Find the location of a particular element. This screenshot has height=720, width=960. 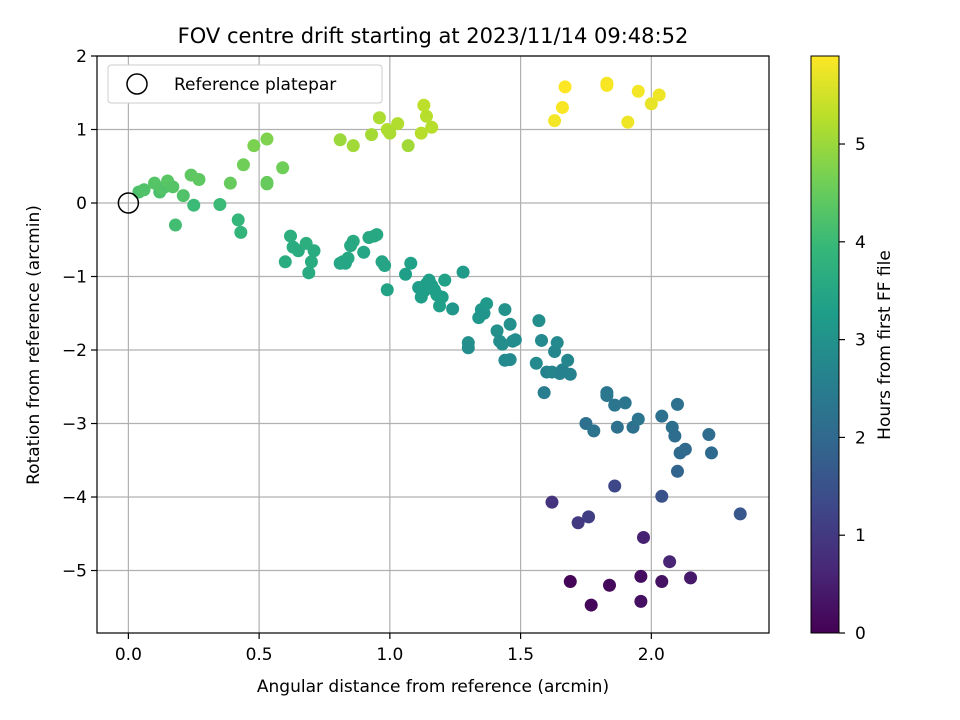

y-tick-label: 1 is located at coordinates (81, 131).